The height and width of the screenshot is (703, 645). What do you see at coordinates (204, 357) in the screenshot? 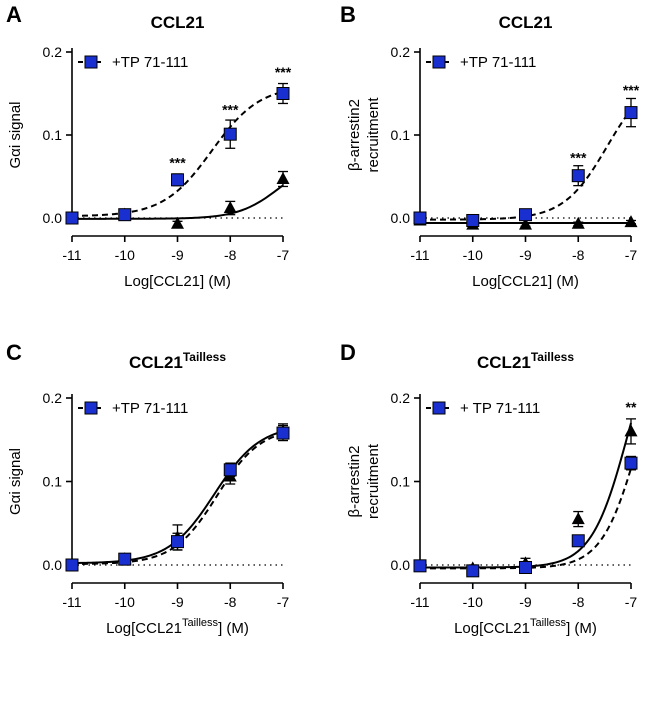
I see `chart-title-superscript: Tailless` at bounding box center [204, 357].